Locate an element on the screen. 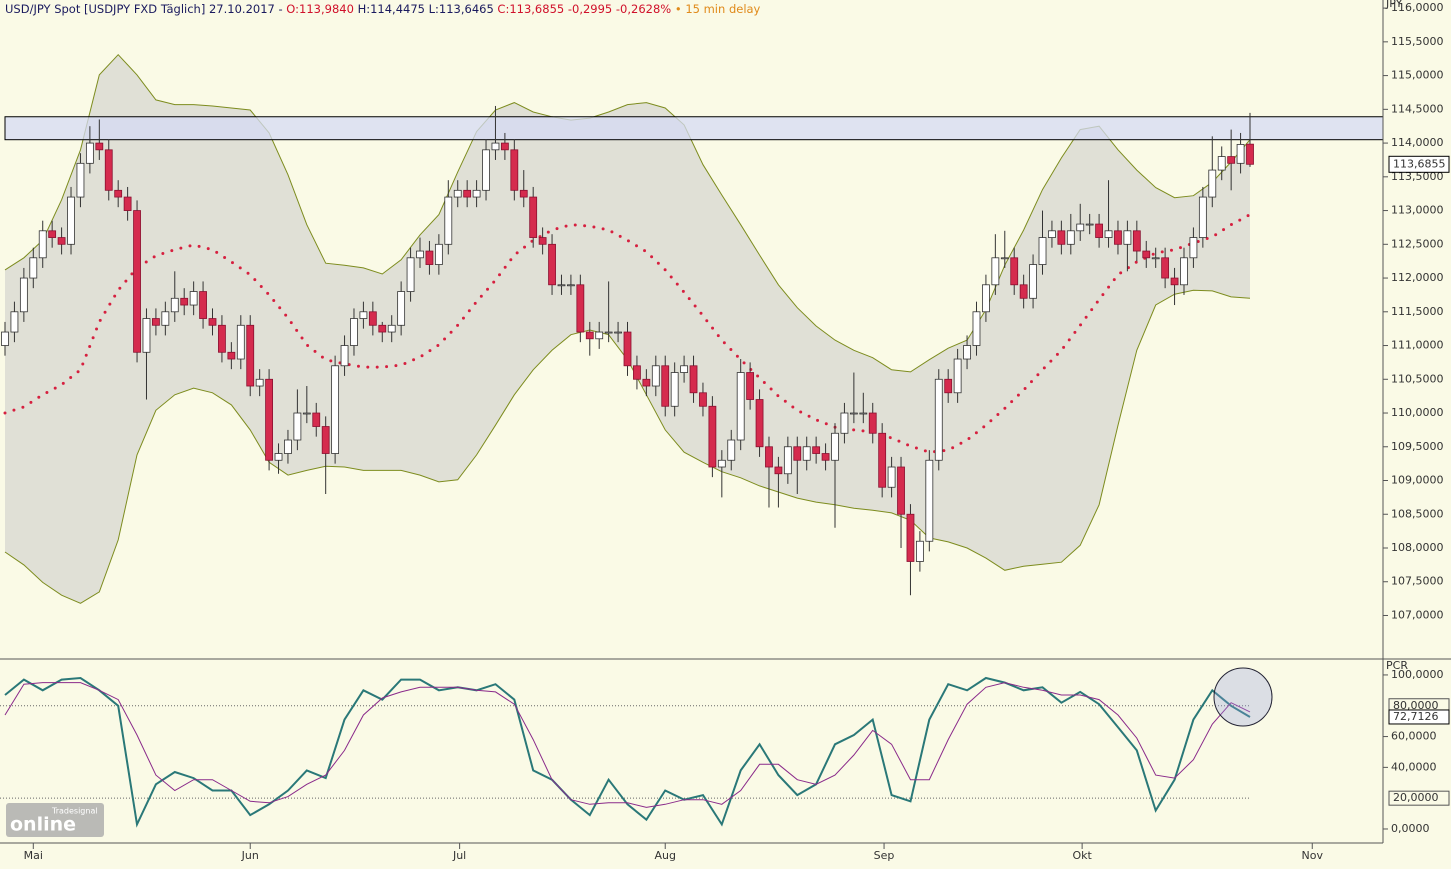 The width and height of the screenshot is (1451, 869). y-tick-label: 111,5000 is located at coordinates (1417, 311).